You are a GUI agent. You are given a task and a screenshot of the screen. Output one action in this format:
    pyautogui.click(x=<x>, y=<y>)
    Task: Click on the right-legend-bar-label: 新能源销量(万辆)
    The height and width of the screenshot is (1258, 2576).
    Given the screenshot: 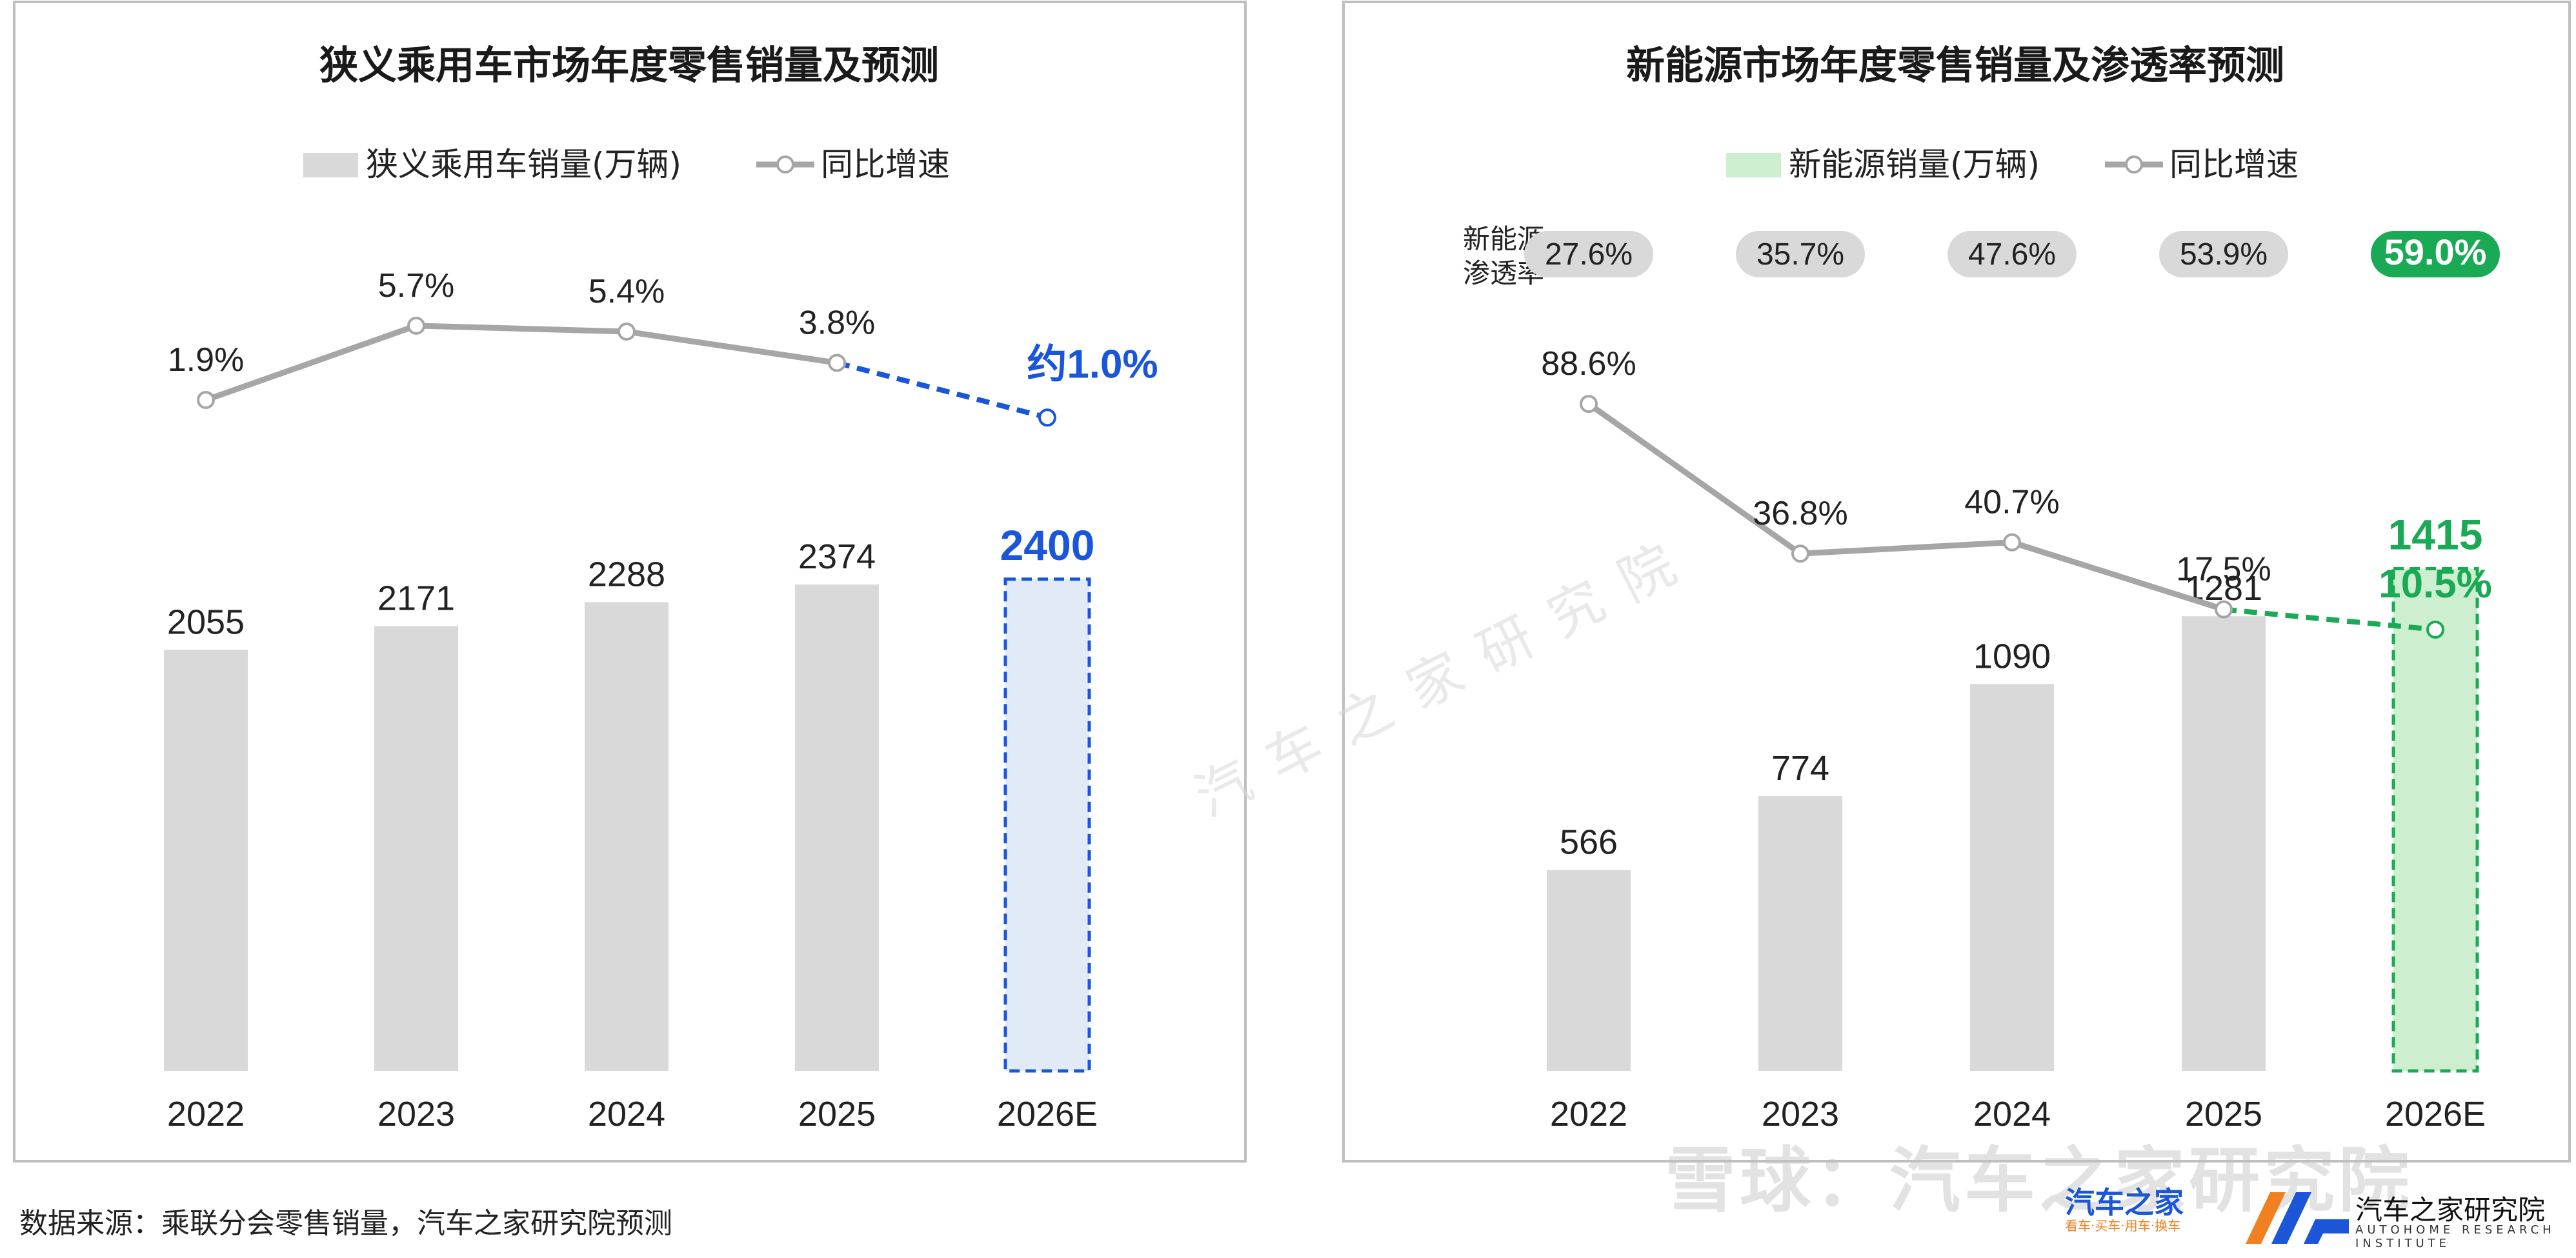 What is the action you would take?
    pyautogui.click(x=1915, y=164)
    